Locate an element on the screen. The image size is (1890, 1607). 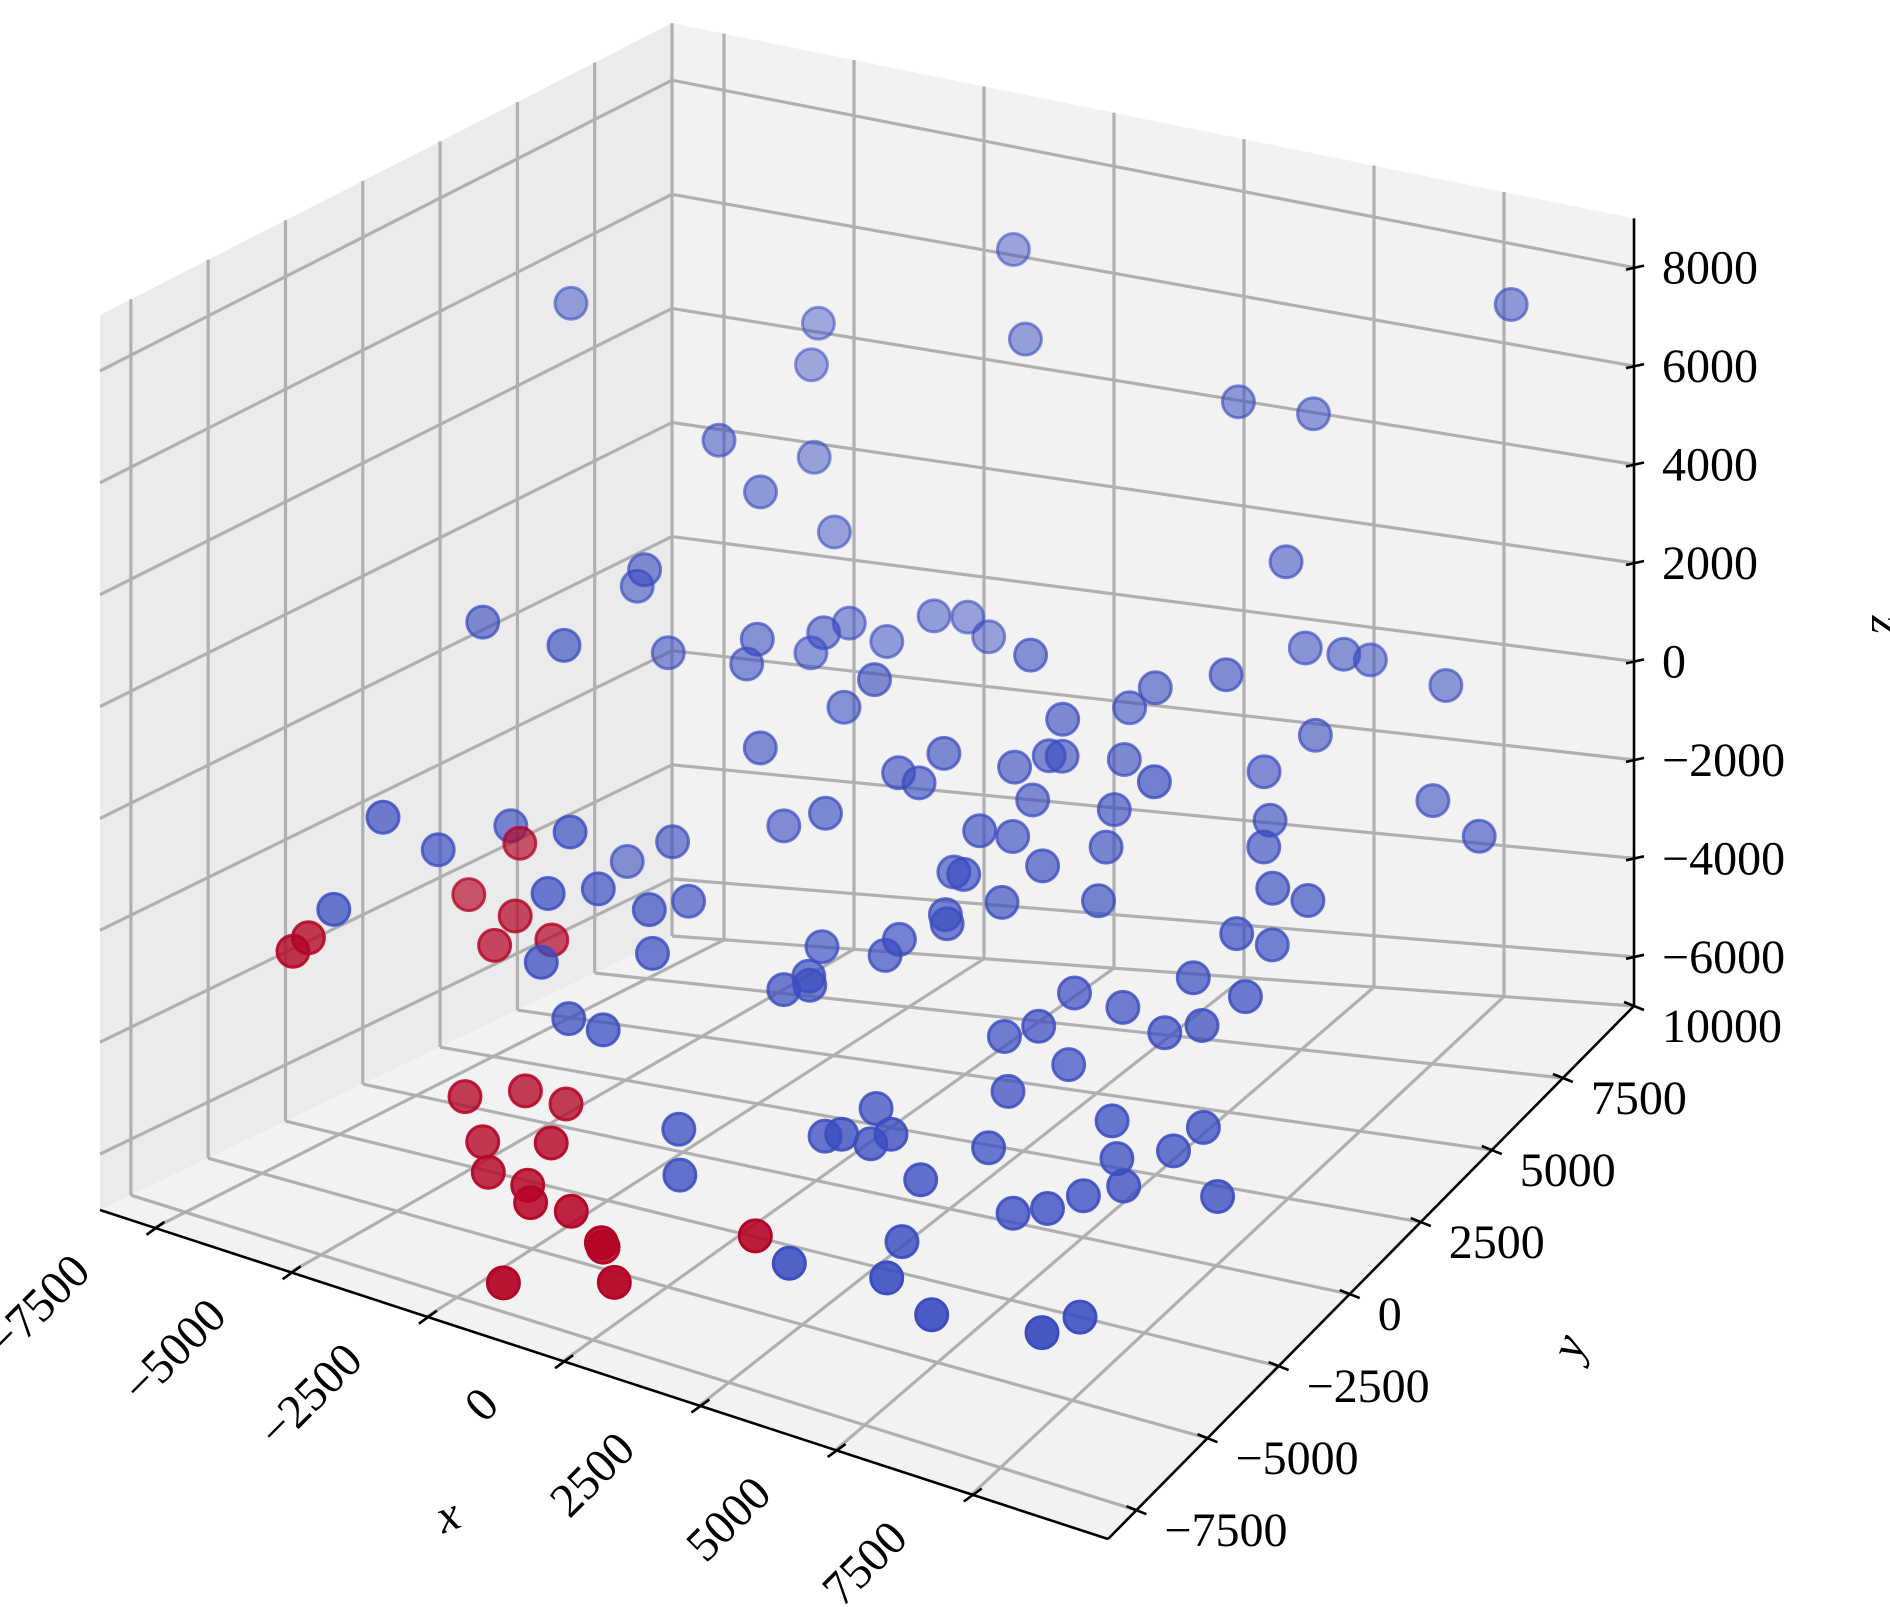
x-tick-label: 2500 is located at coordinates (592, 1474).